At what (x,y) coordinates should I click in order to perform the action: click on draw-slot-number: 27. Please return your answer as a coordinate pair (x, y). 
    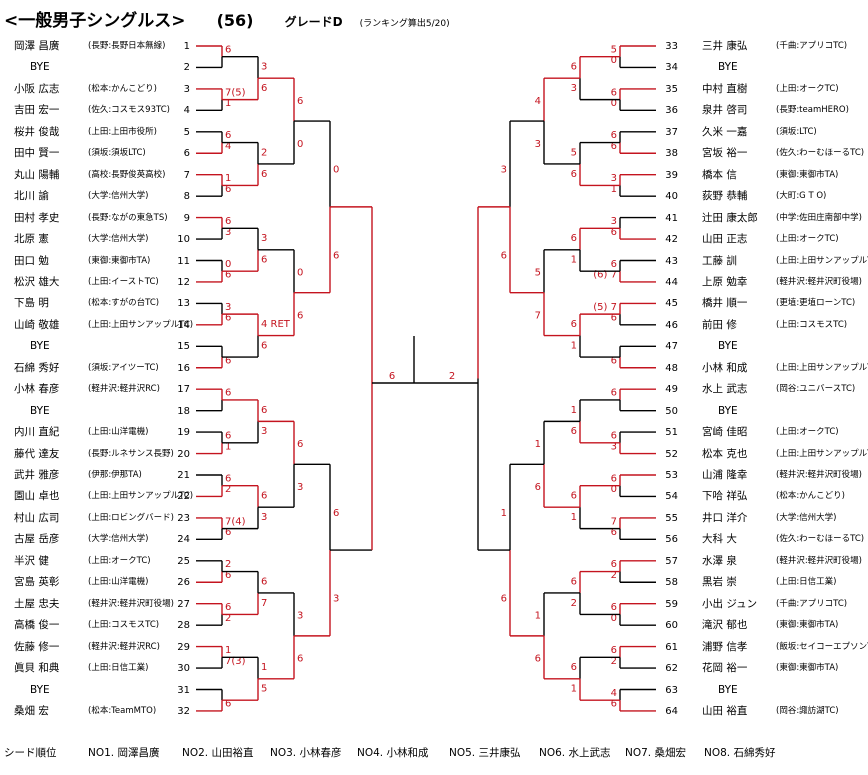
    Looking at the image, I should click on (183, 604).